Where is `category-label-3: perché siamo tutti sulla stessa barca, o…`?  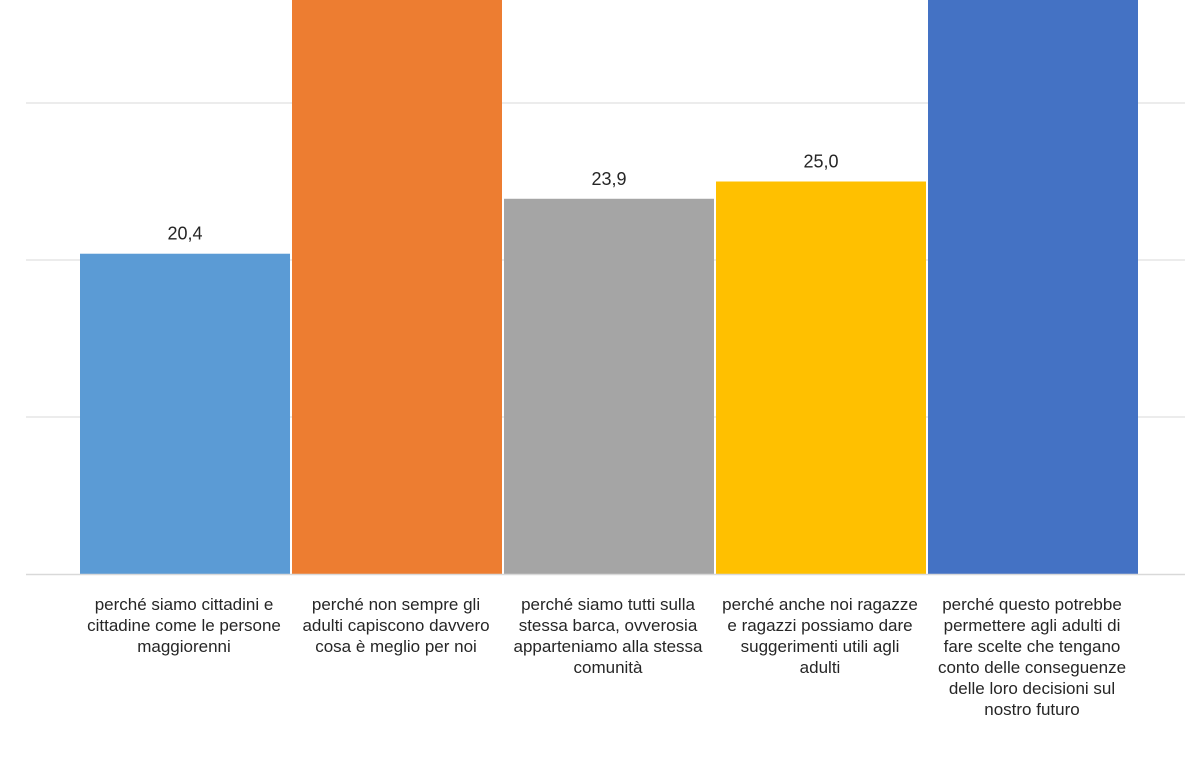
category-label-3: perché siamo tutti sulla stessa barca, o… is located at coordinates (608, 636).